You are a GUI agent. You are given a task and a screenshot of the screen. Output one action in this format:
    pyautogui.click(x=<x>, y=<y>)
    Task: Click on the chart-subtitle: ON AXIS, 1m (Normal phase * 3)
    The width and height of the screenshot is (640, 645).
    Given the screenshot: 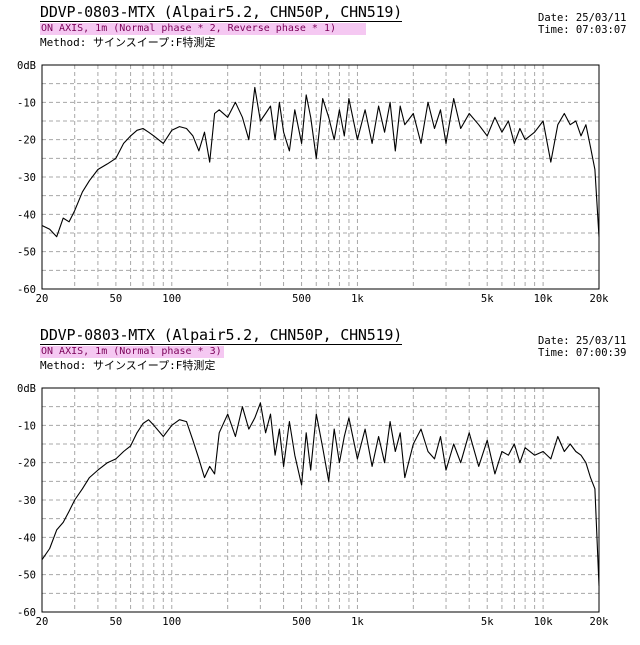 What is the action you would take?
    pyautogui.click(x=132, y=352)
    